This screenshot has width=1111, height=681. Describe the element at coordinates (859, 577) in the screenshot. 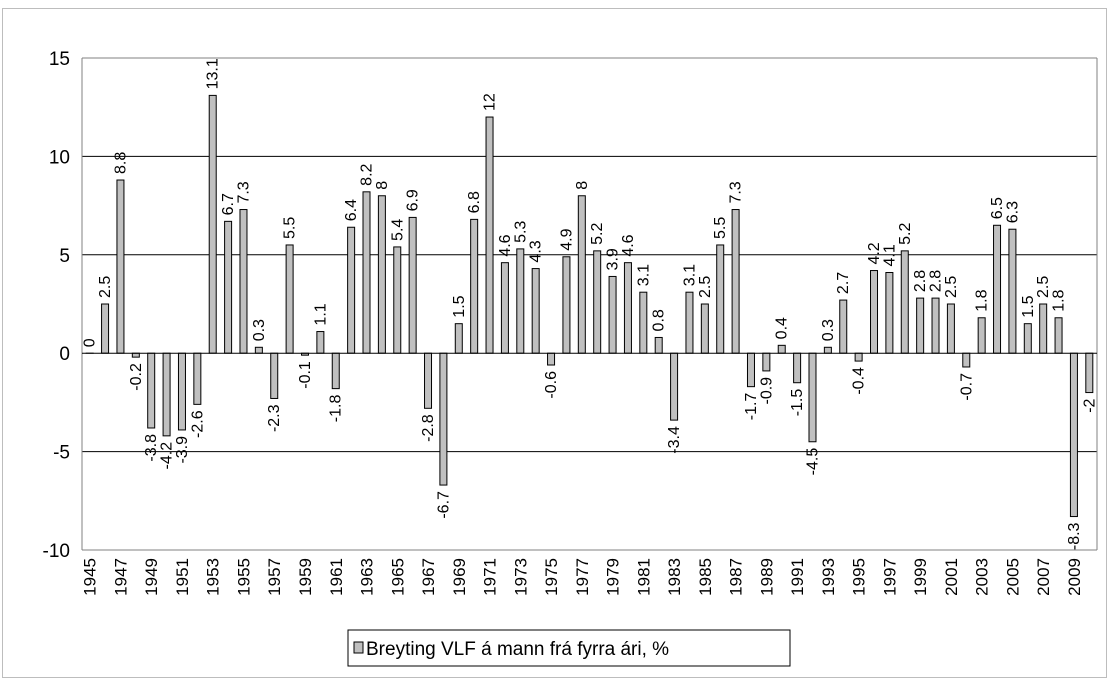

I see `x-tick-label: 1995` at that location.